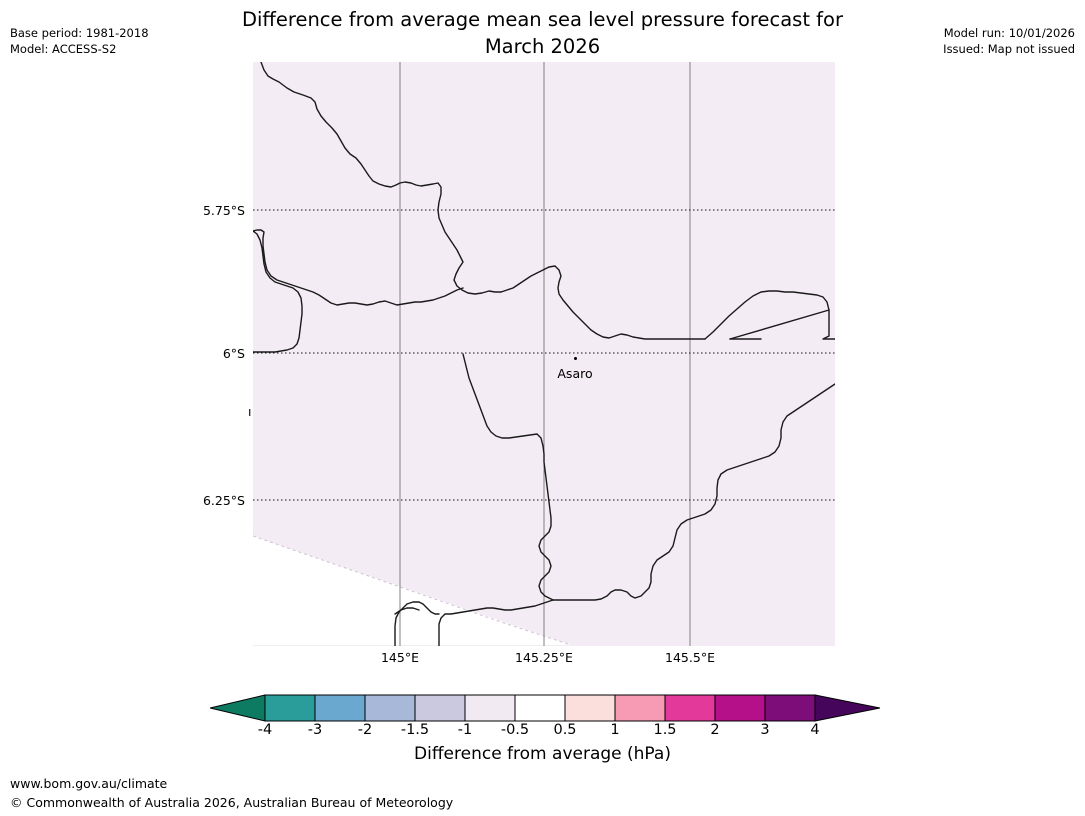 Image resolution: width=1085 pixels, height=816 pixels. What do you see at coordinates (238, 708) in the screenshot?
I see `colorbar-extend-left` at bounding box center [238, 708].